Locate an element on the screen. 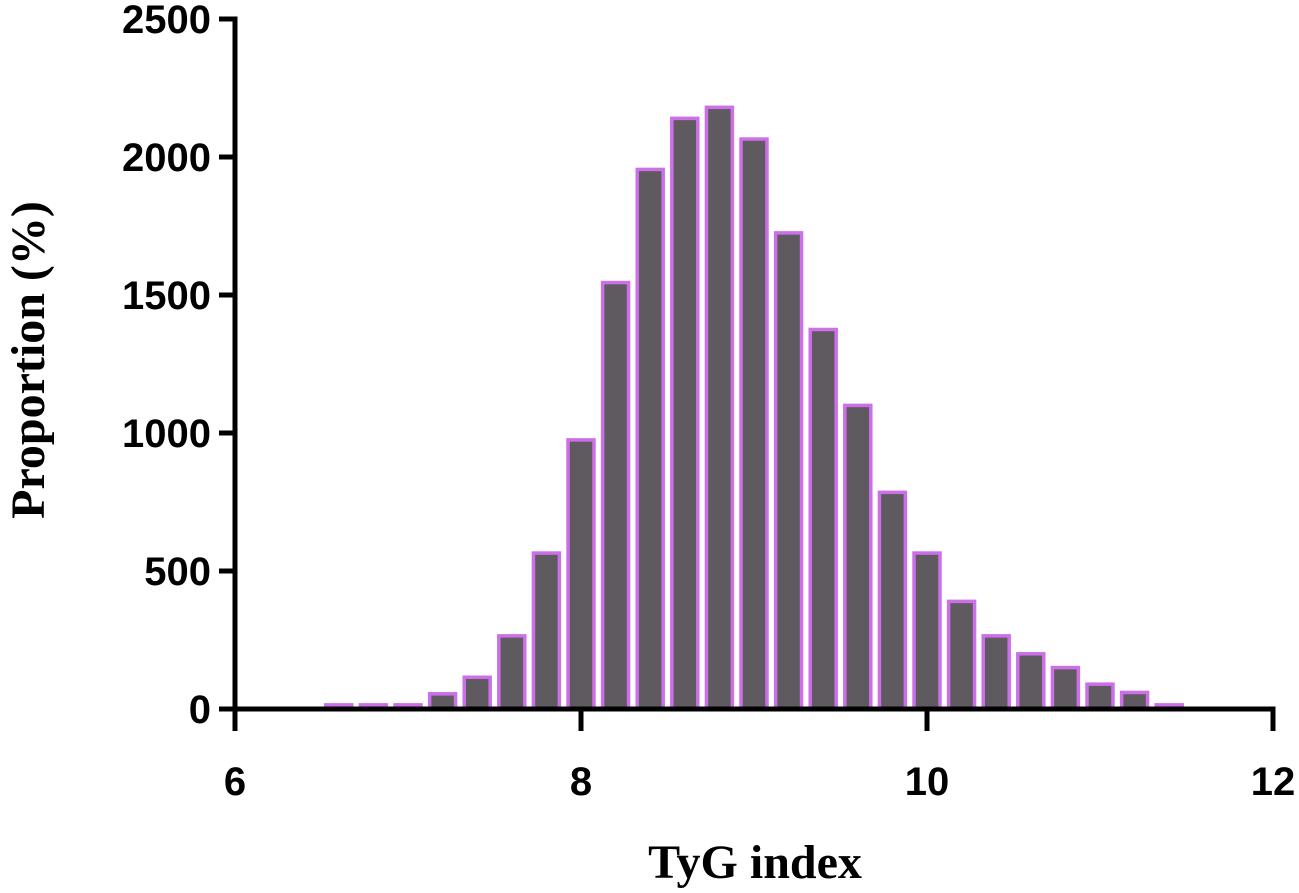 The height and width of the screenshot is (893, 1299). y-tick-label-1000: 1000 is located at coordinates (166, 434).